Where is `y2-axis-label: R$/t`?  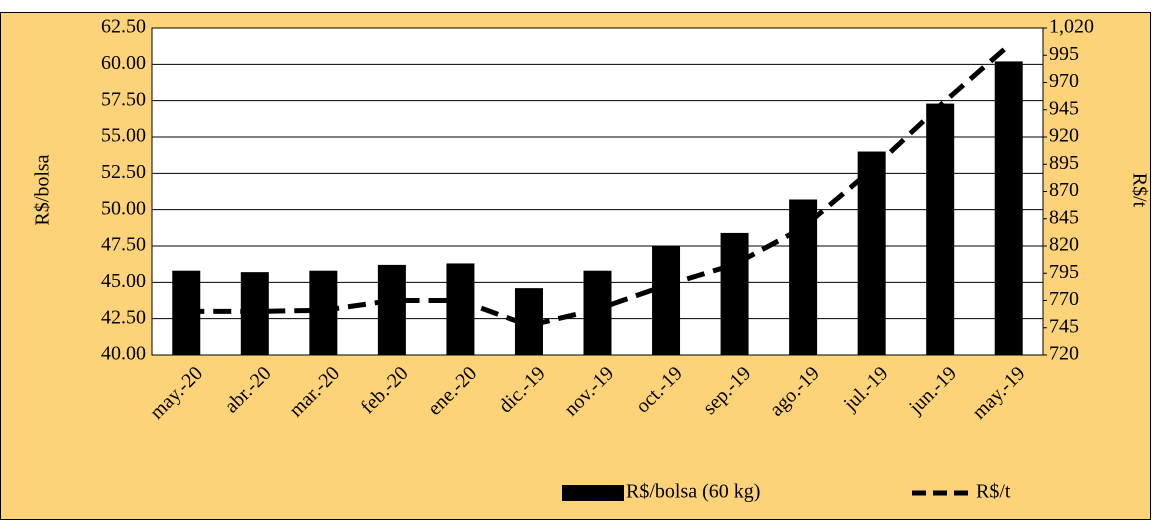 y2-axis-label: R$/t is located at coordinates (1139, 190).